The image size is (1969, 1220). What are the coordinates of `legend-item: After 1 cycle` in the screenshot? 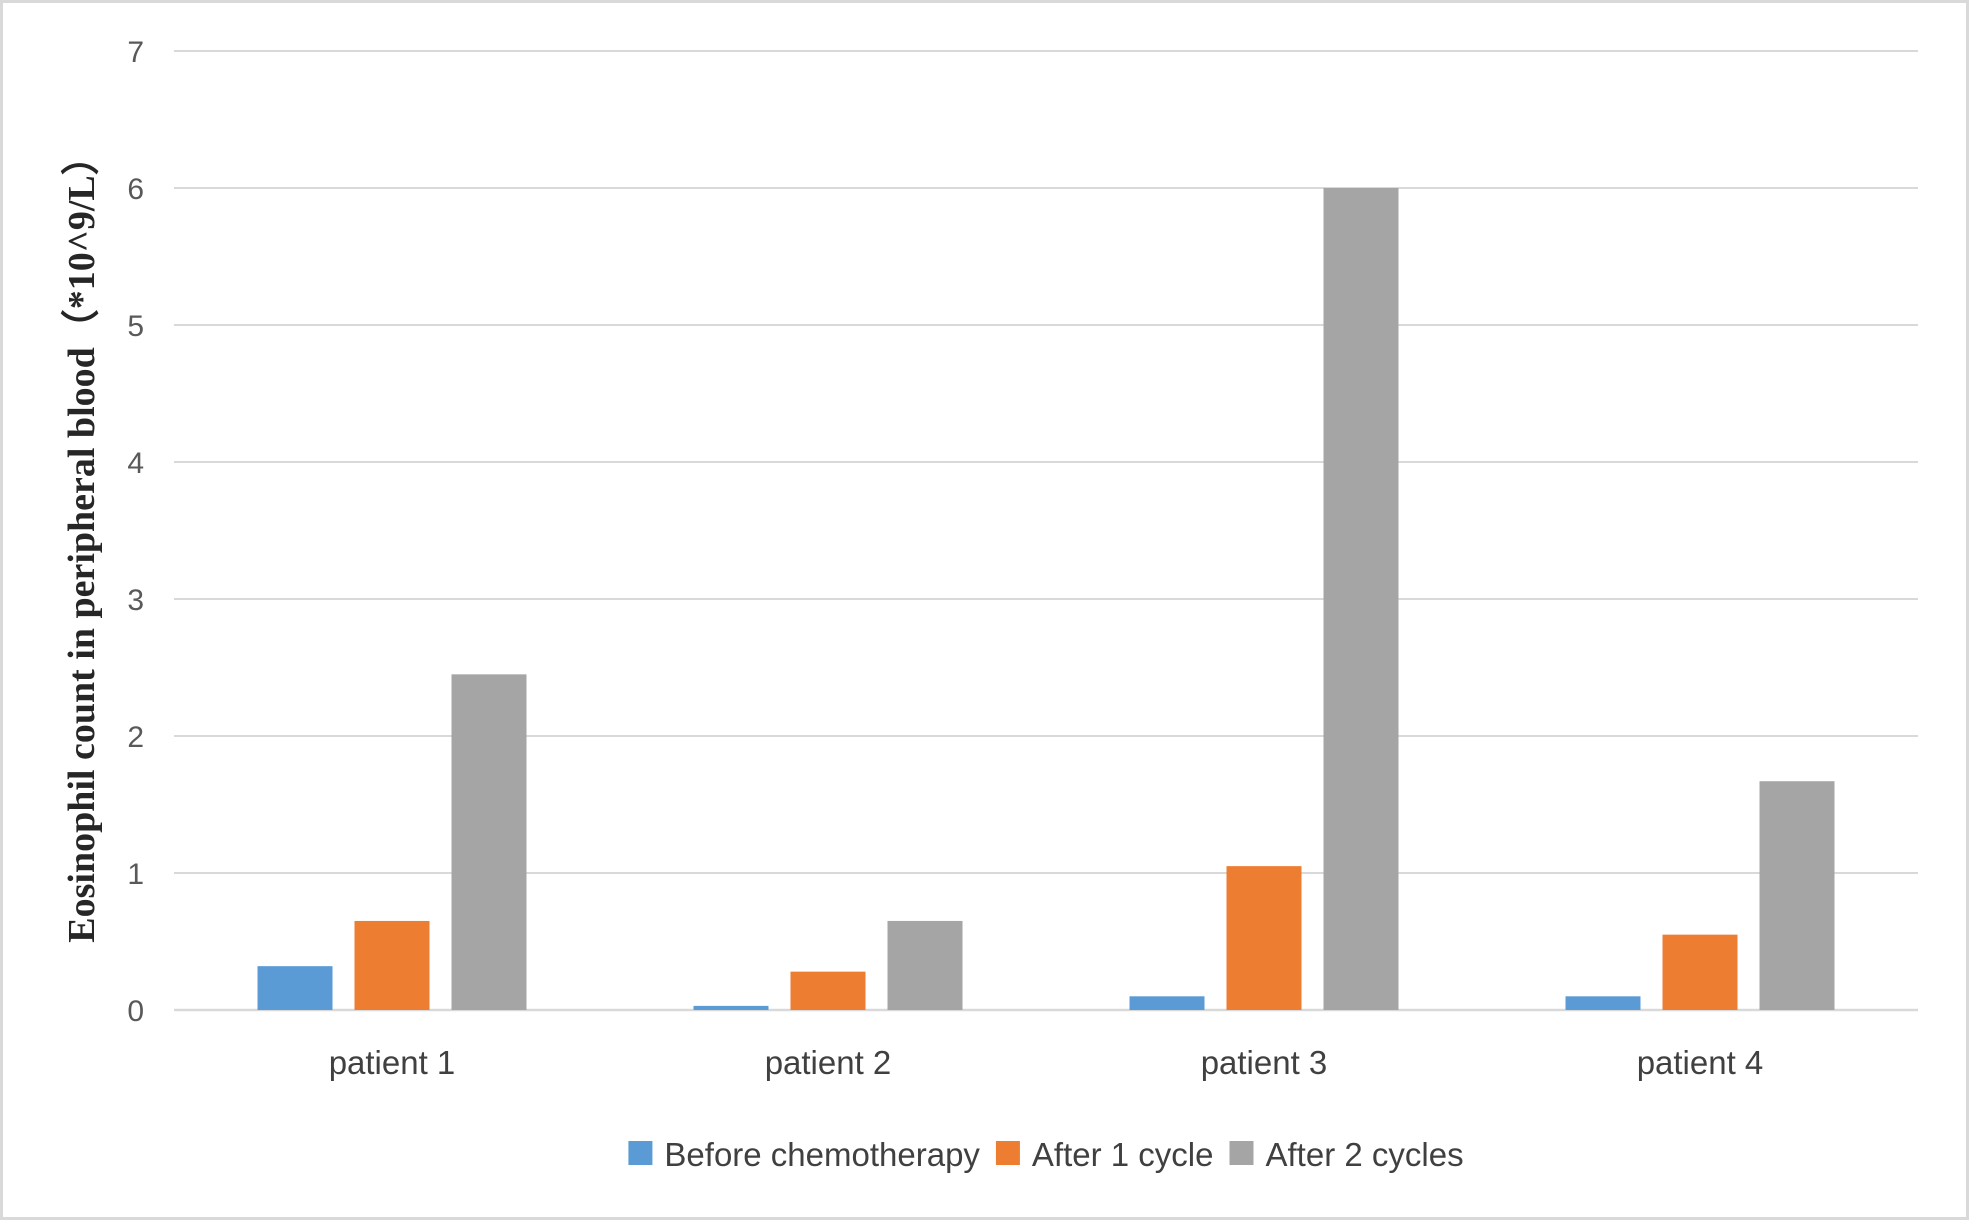 It's located at (1104, 1154).